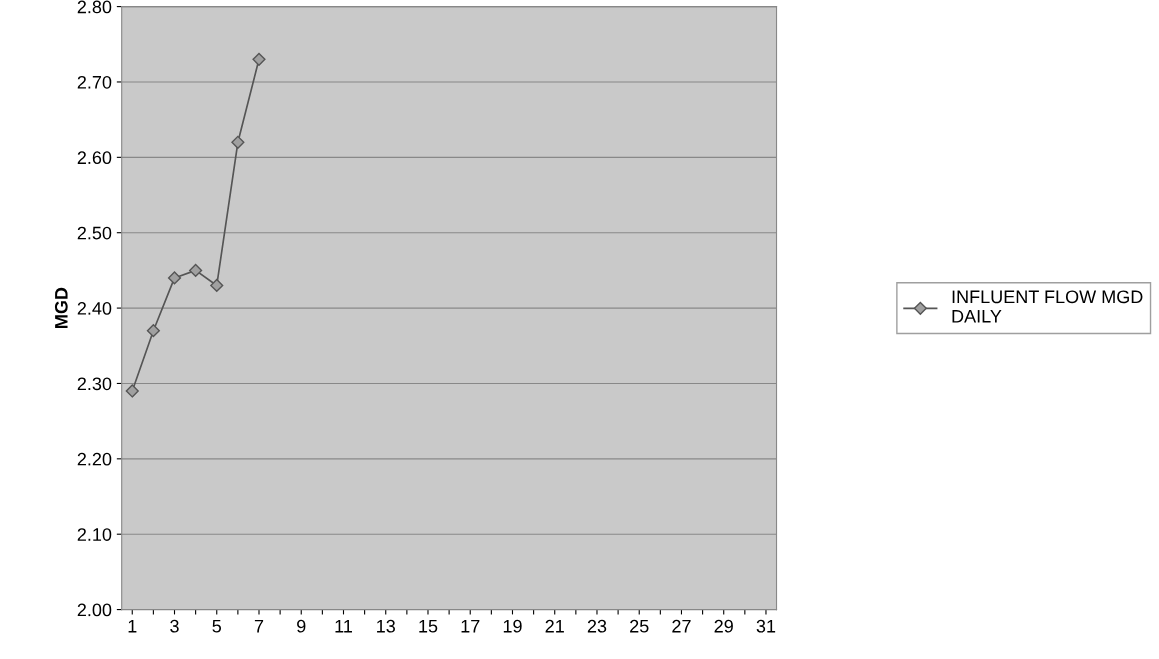  I want to click on x-tick-label: 11, so click(343, 626).